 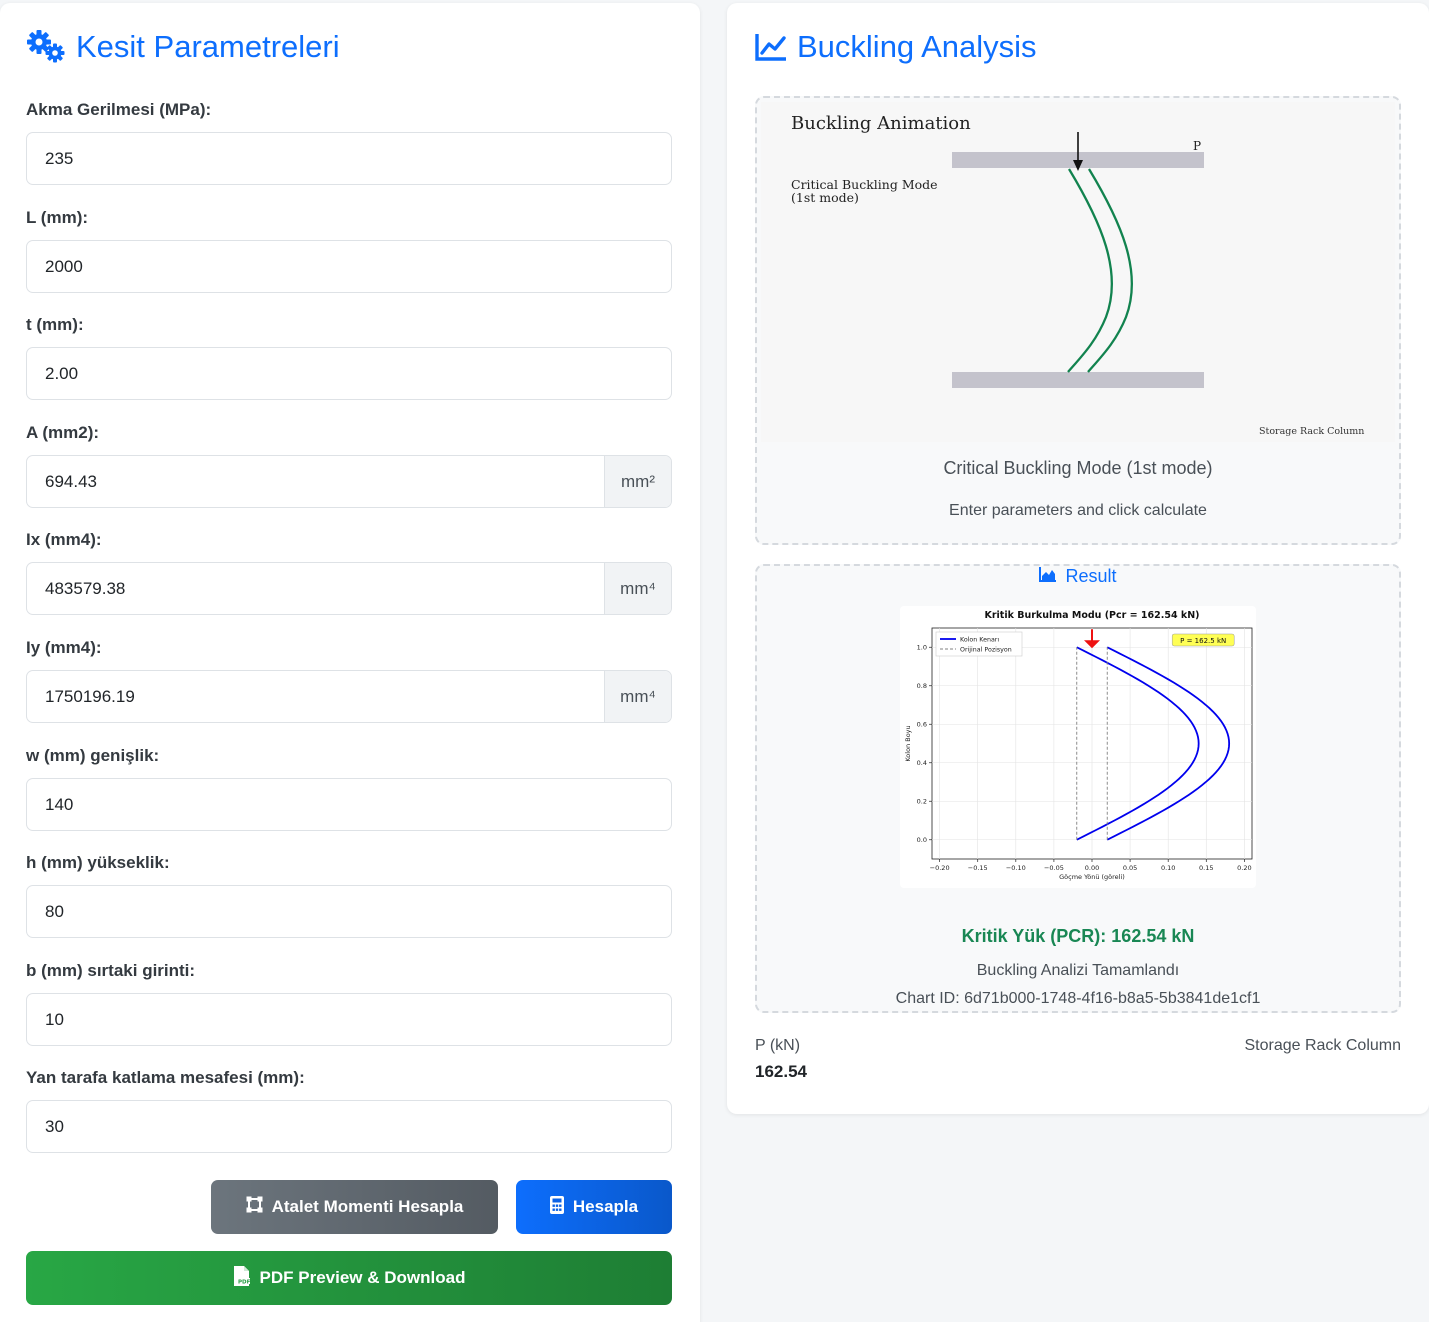 I want to click on animation-footer-label: Storage Rack Column, so click(x=1311, y=431).